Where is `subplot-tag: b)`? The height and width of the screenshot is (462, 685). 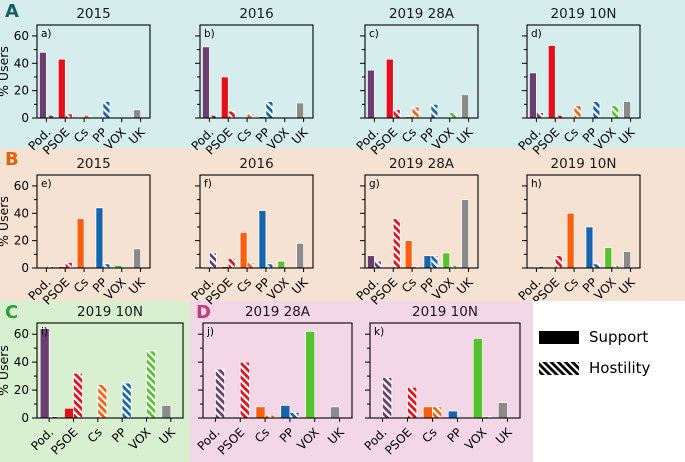
subplot-tag: b) is located at coordinates (209, 34).